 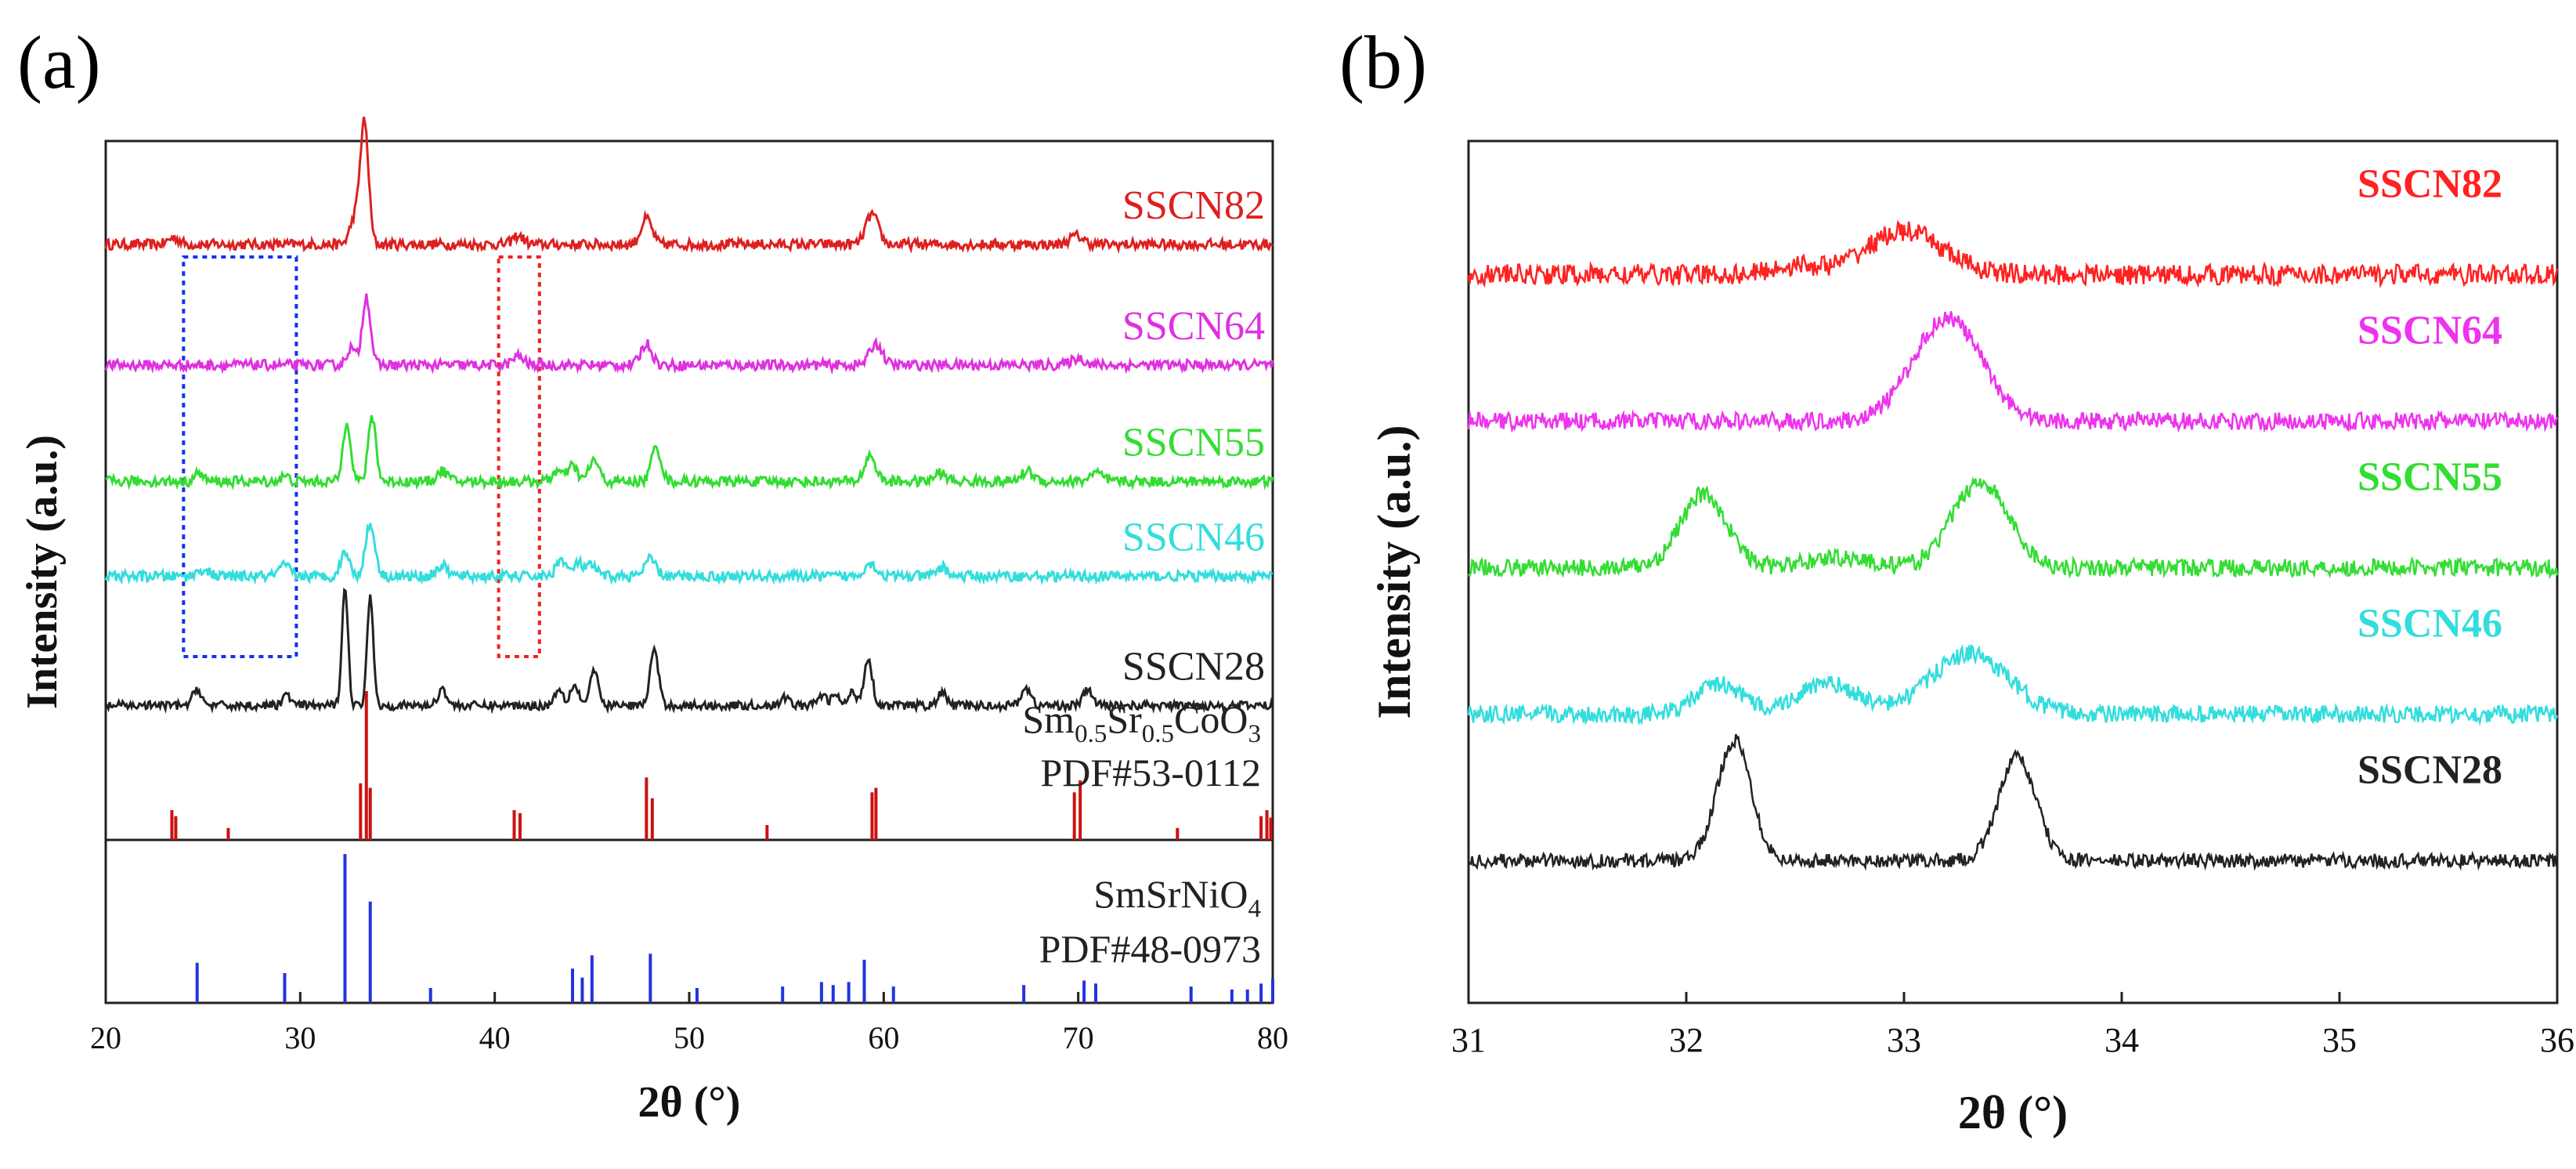 I want to click on x-tick-label: 70, so click(x=1078, y=1037).